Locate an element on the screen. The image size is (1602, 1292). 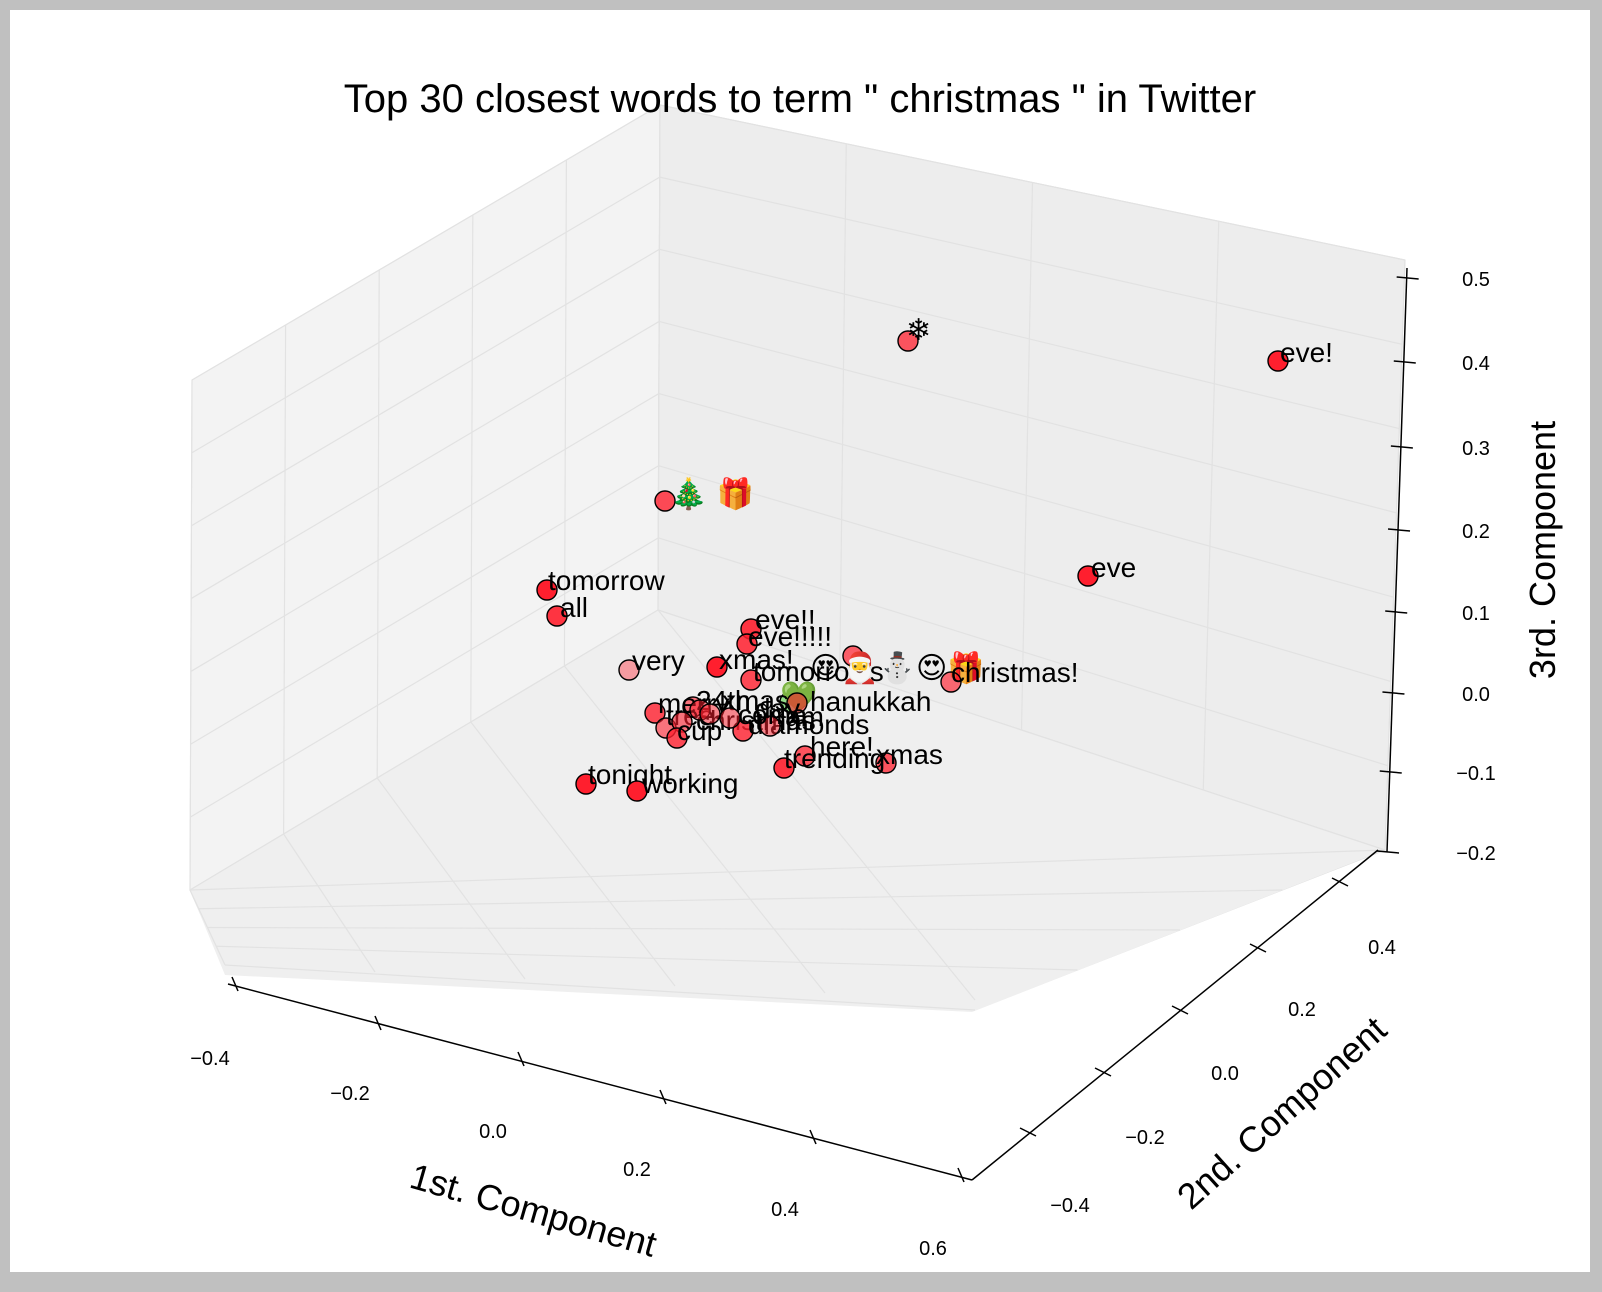
y-tick-label: 0.4 is located at coordinates (1382, 948).